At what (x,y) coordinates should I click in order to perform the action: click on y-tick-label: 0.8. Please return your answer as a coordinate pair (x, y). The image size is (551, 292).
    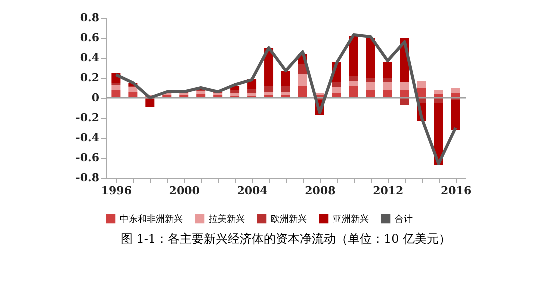
    Looking at the image, I should click on (90, 18).